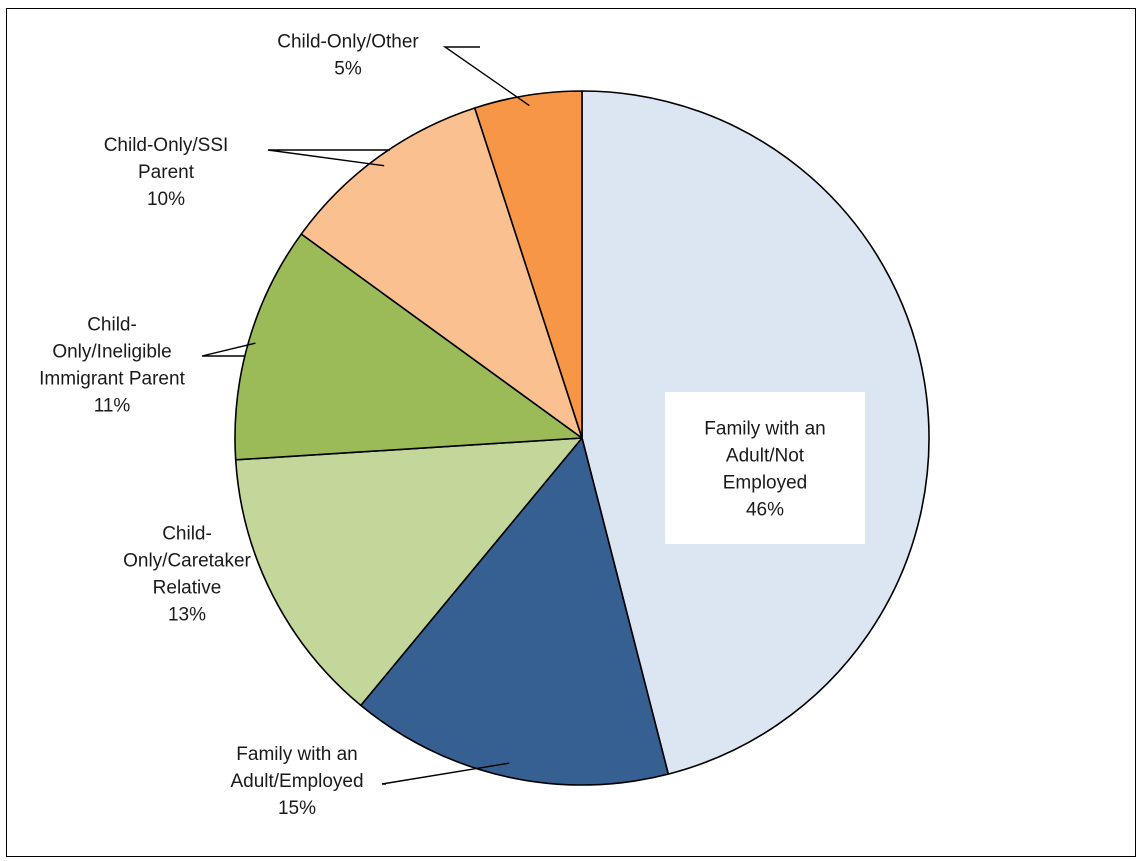  Describe the element at coordinates (764, 429) in the screenshot. I see `slice-label-line-0-0: Family with an` at that location.